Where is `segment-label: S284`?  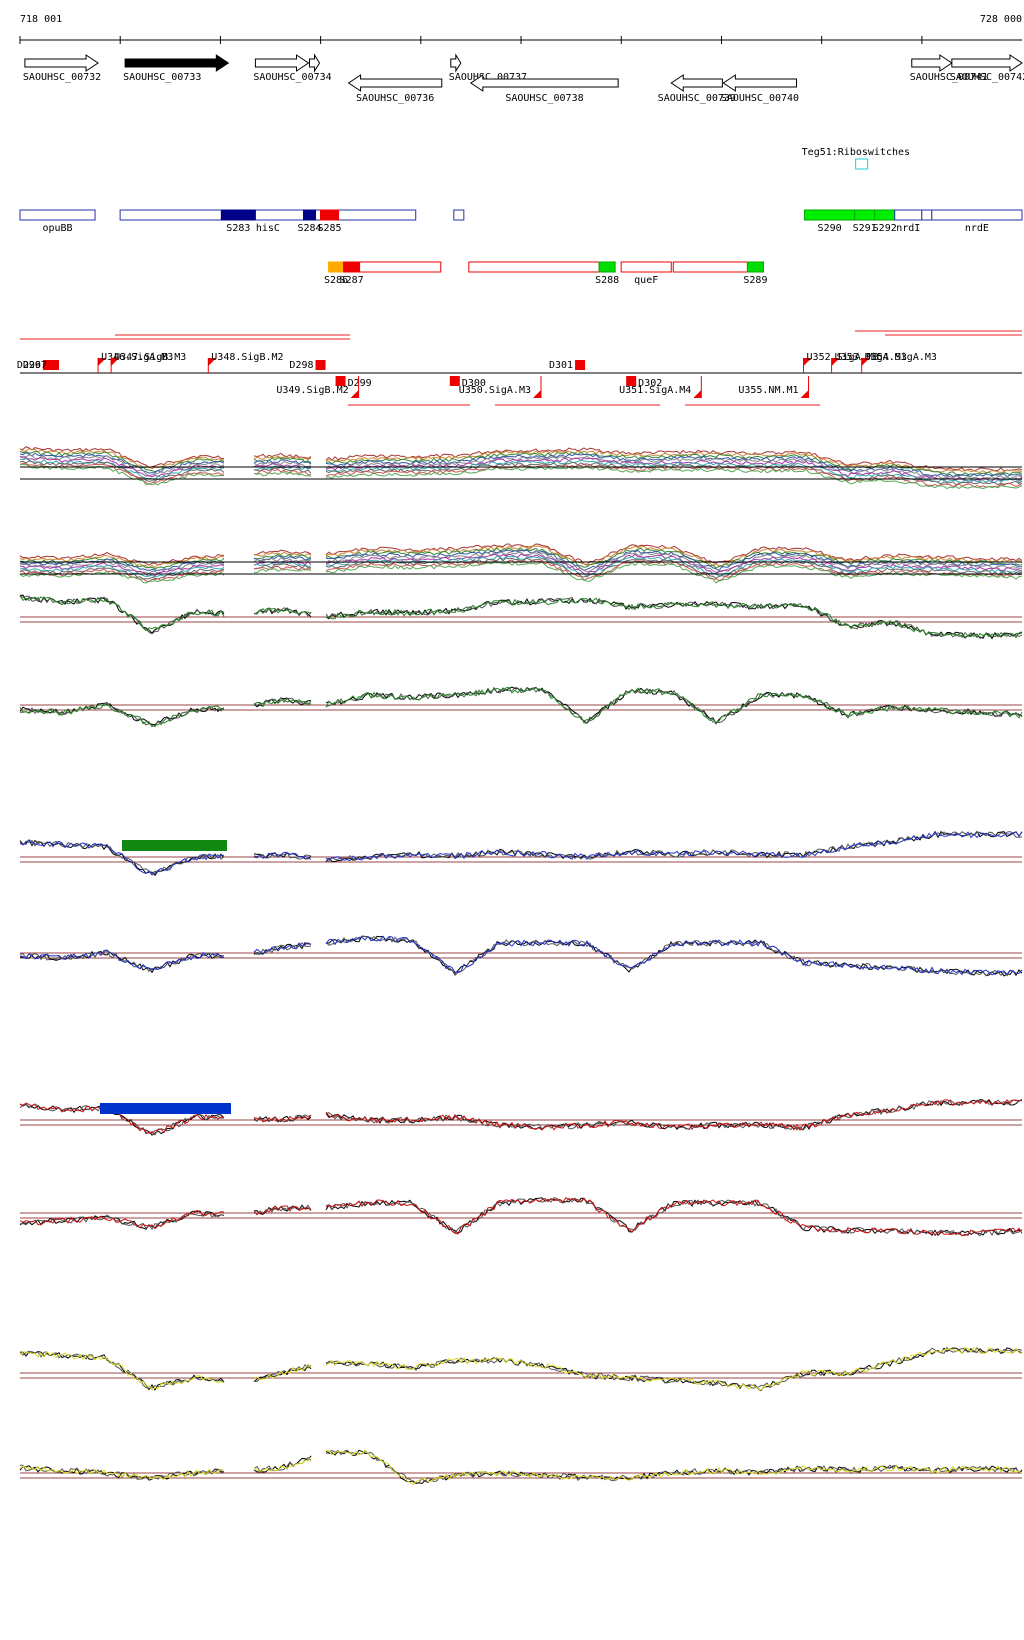
segment-label: S284 is located at coordinates (309, 228).